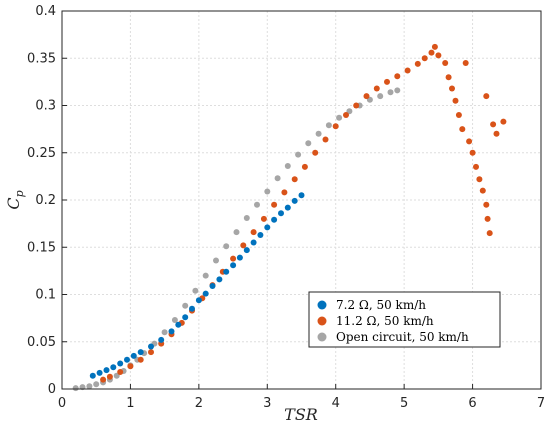 The height and width of the screenshot is (435, 550). What do you see at coordinates (45, 106) in the screenshot?
I see `y-tick-label: 0.3` at bounding box center [45, 106].